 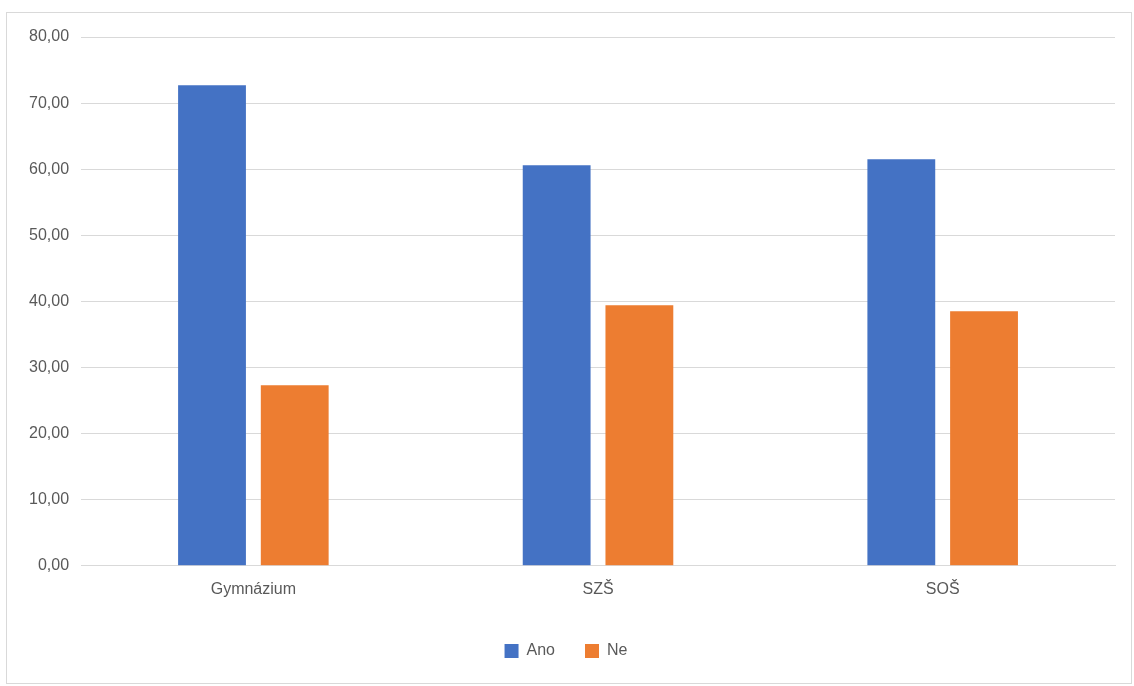 What do you see at coordinates (541, 650) in the screenshot?
I see `legend-label: Ano` at bounding box center [541, 650].